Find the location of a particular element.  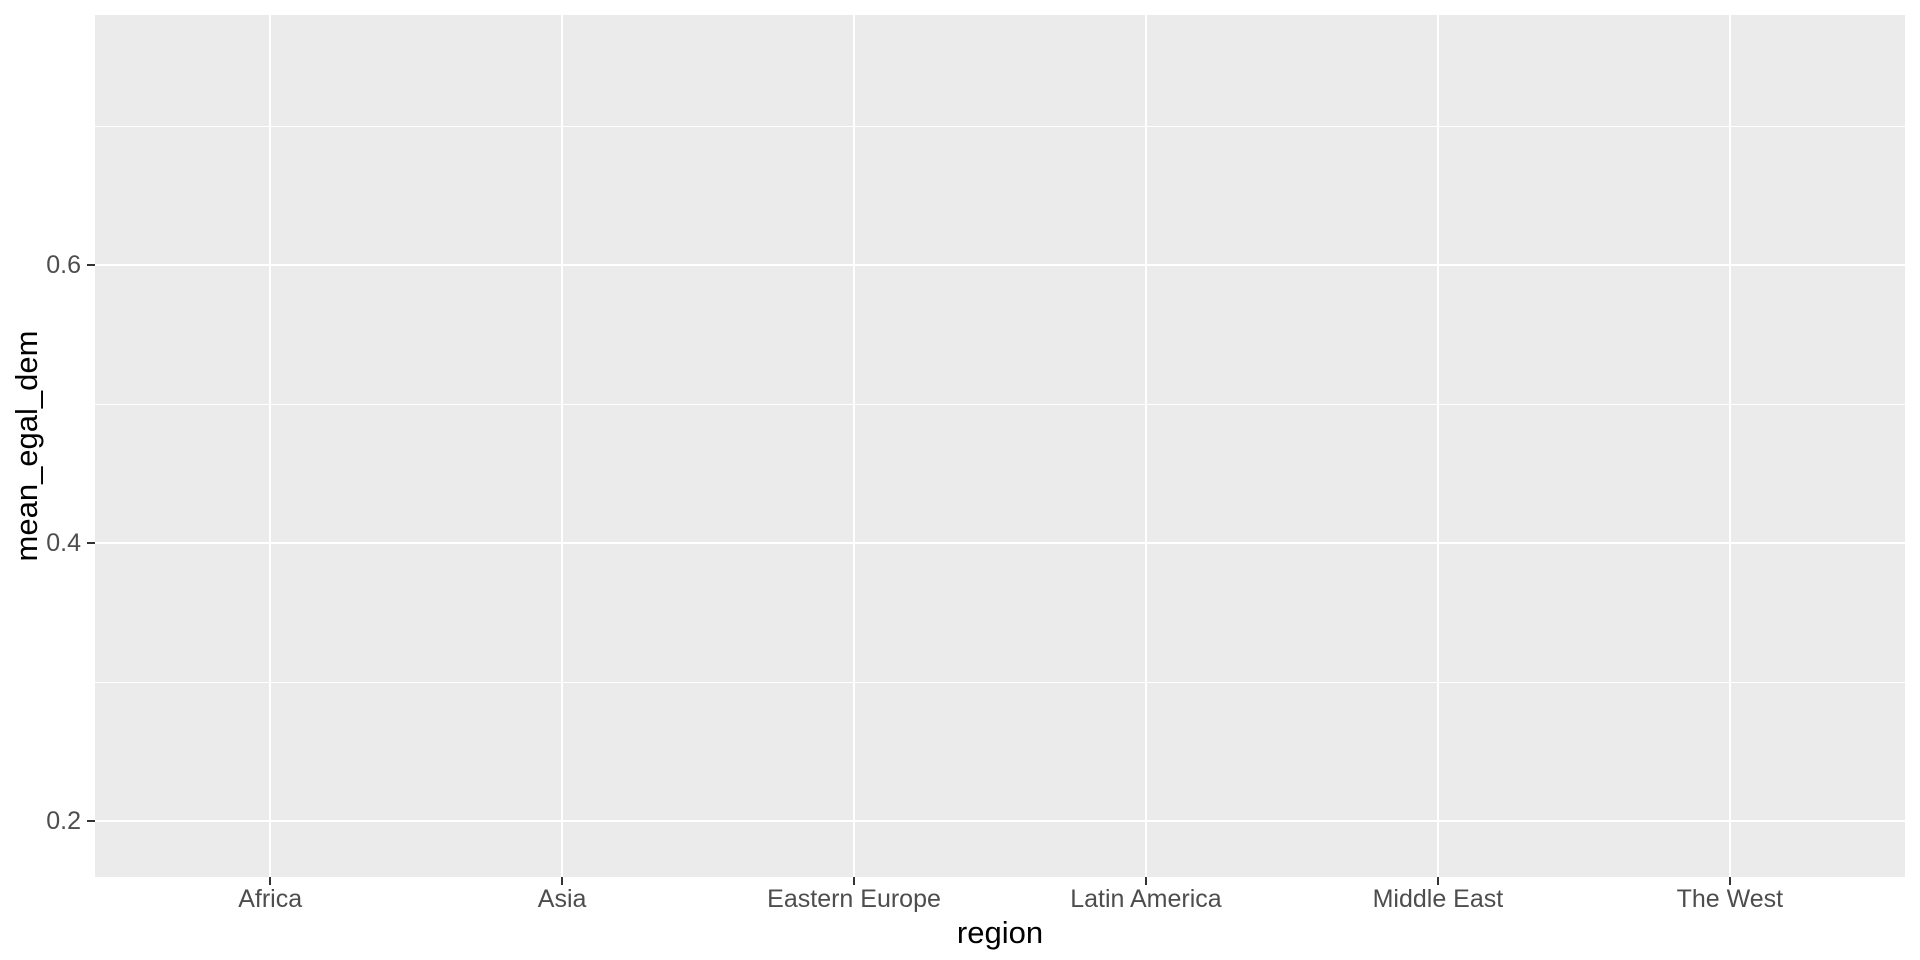

x-tick-label: Eastern Europe is located at coordinates (854, 899).